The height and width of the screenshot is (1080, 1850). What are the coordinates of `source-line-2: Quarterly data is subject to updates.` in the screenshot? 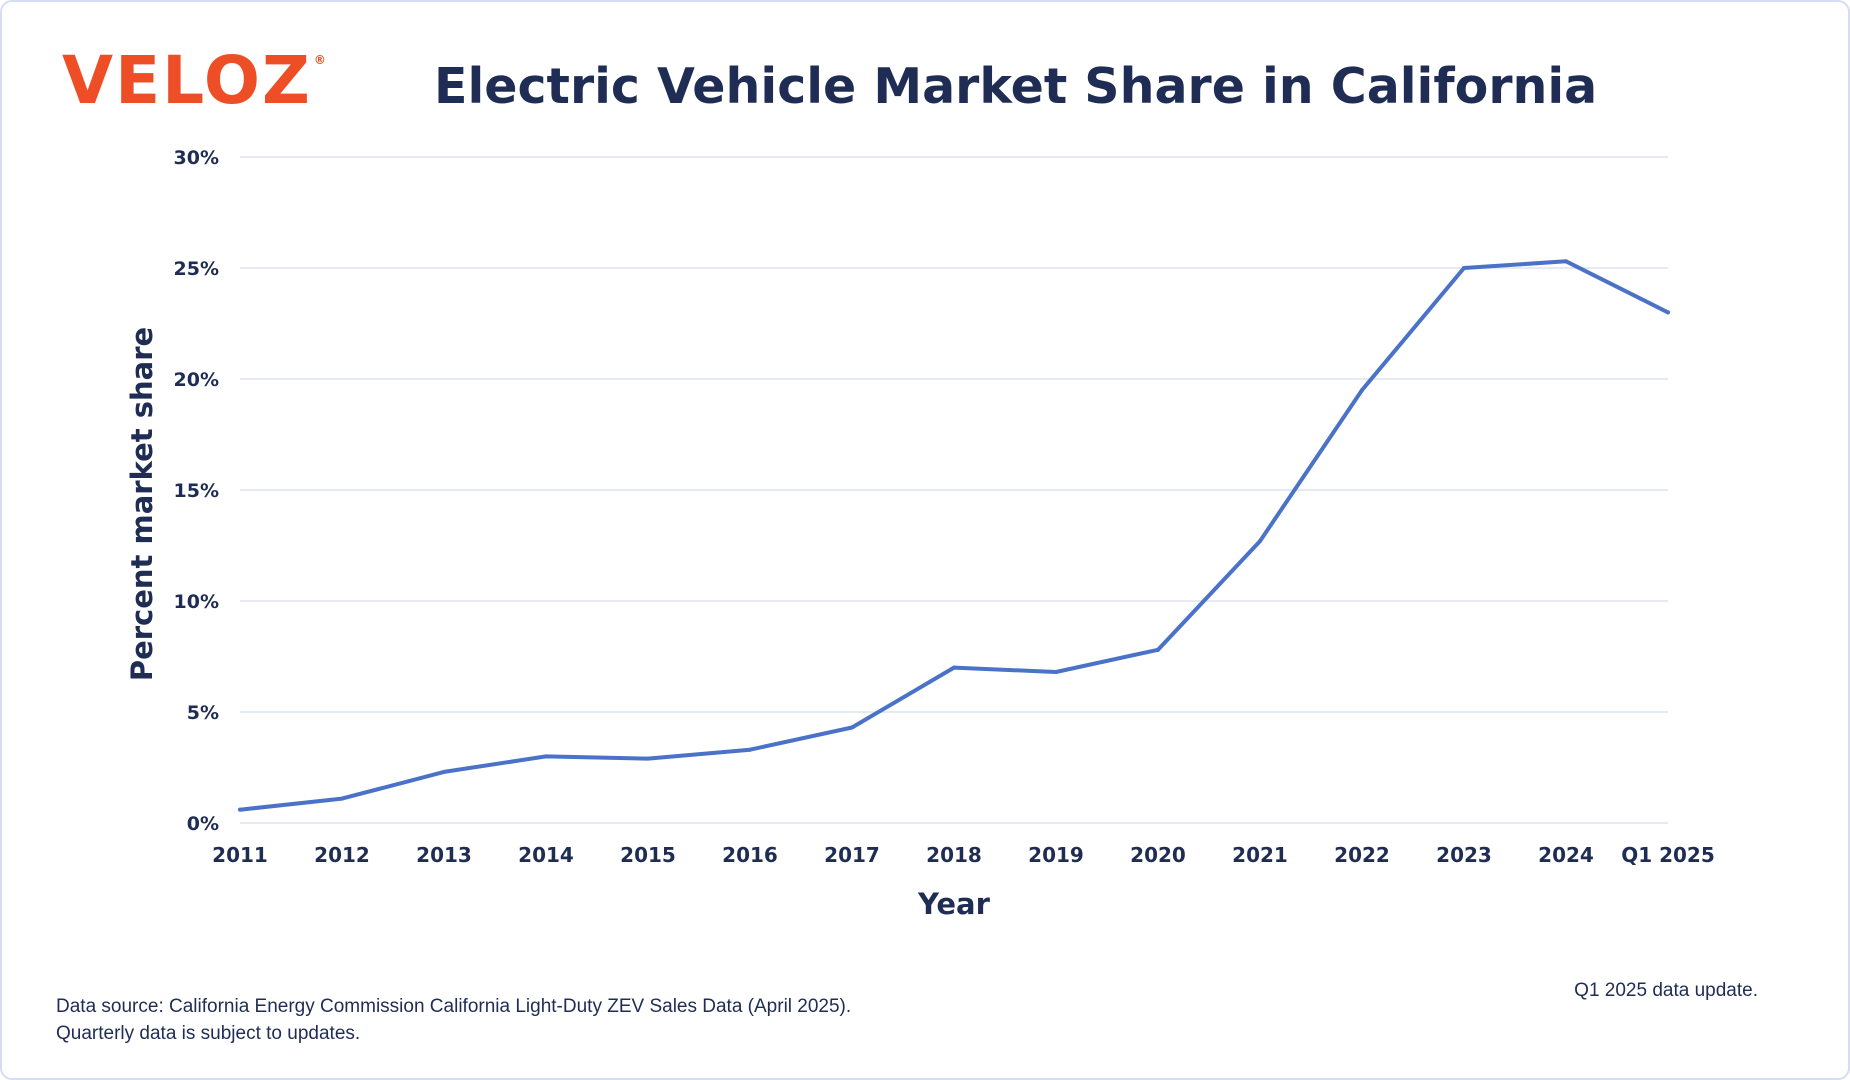 It's located at (208, 1033).